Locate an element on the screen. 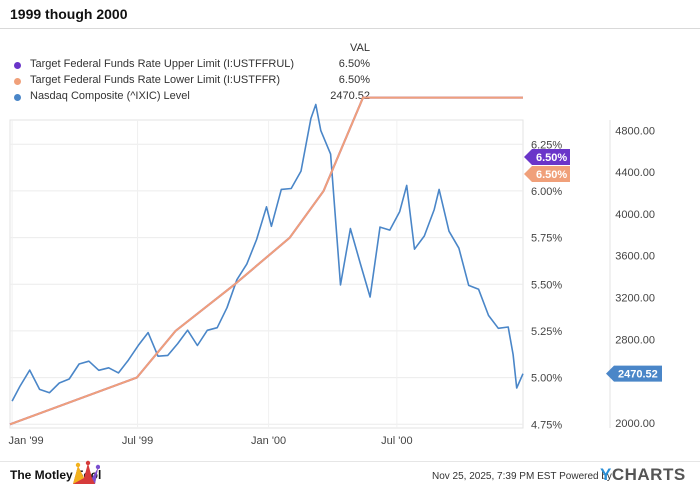  right-axis-tick-label: 3200.00 is located at coordinates (635, 298).